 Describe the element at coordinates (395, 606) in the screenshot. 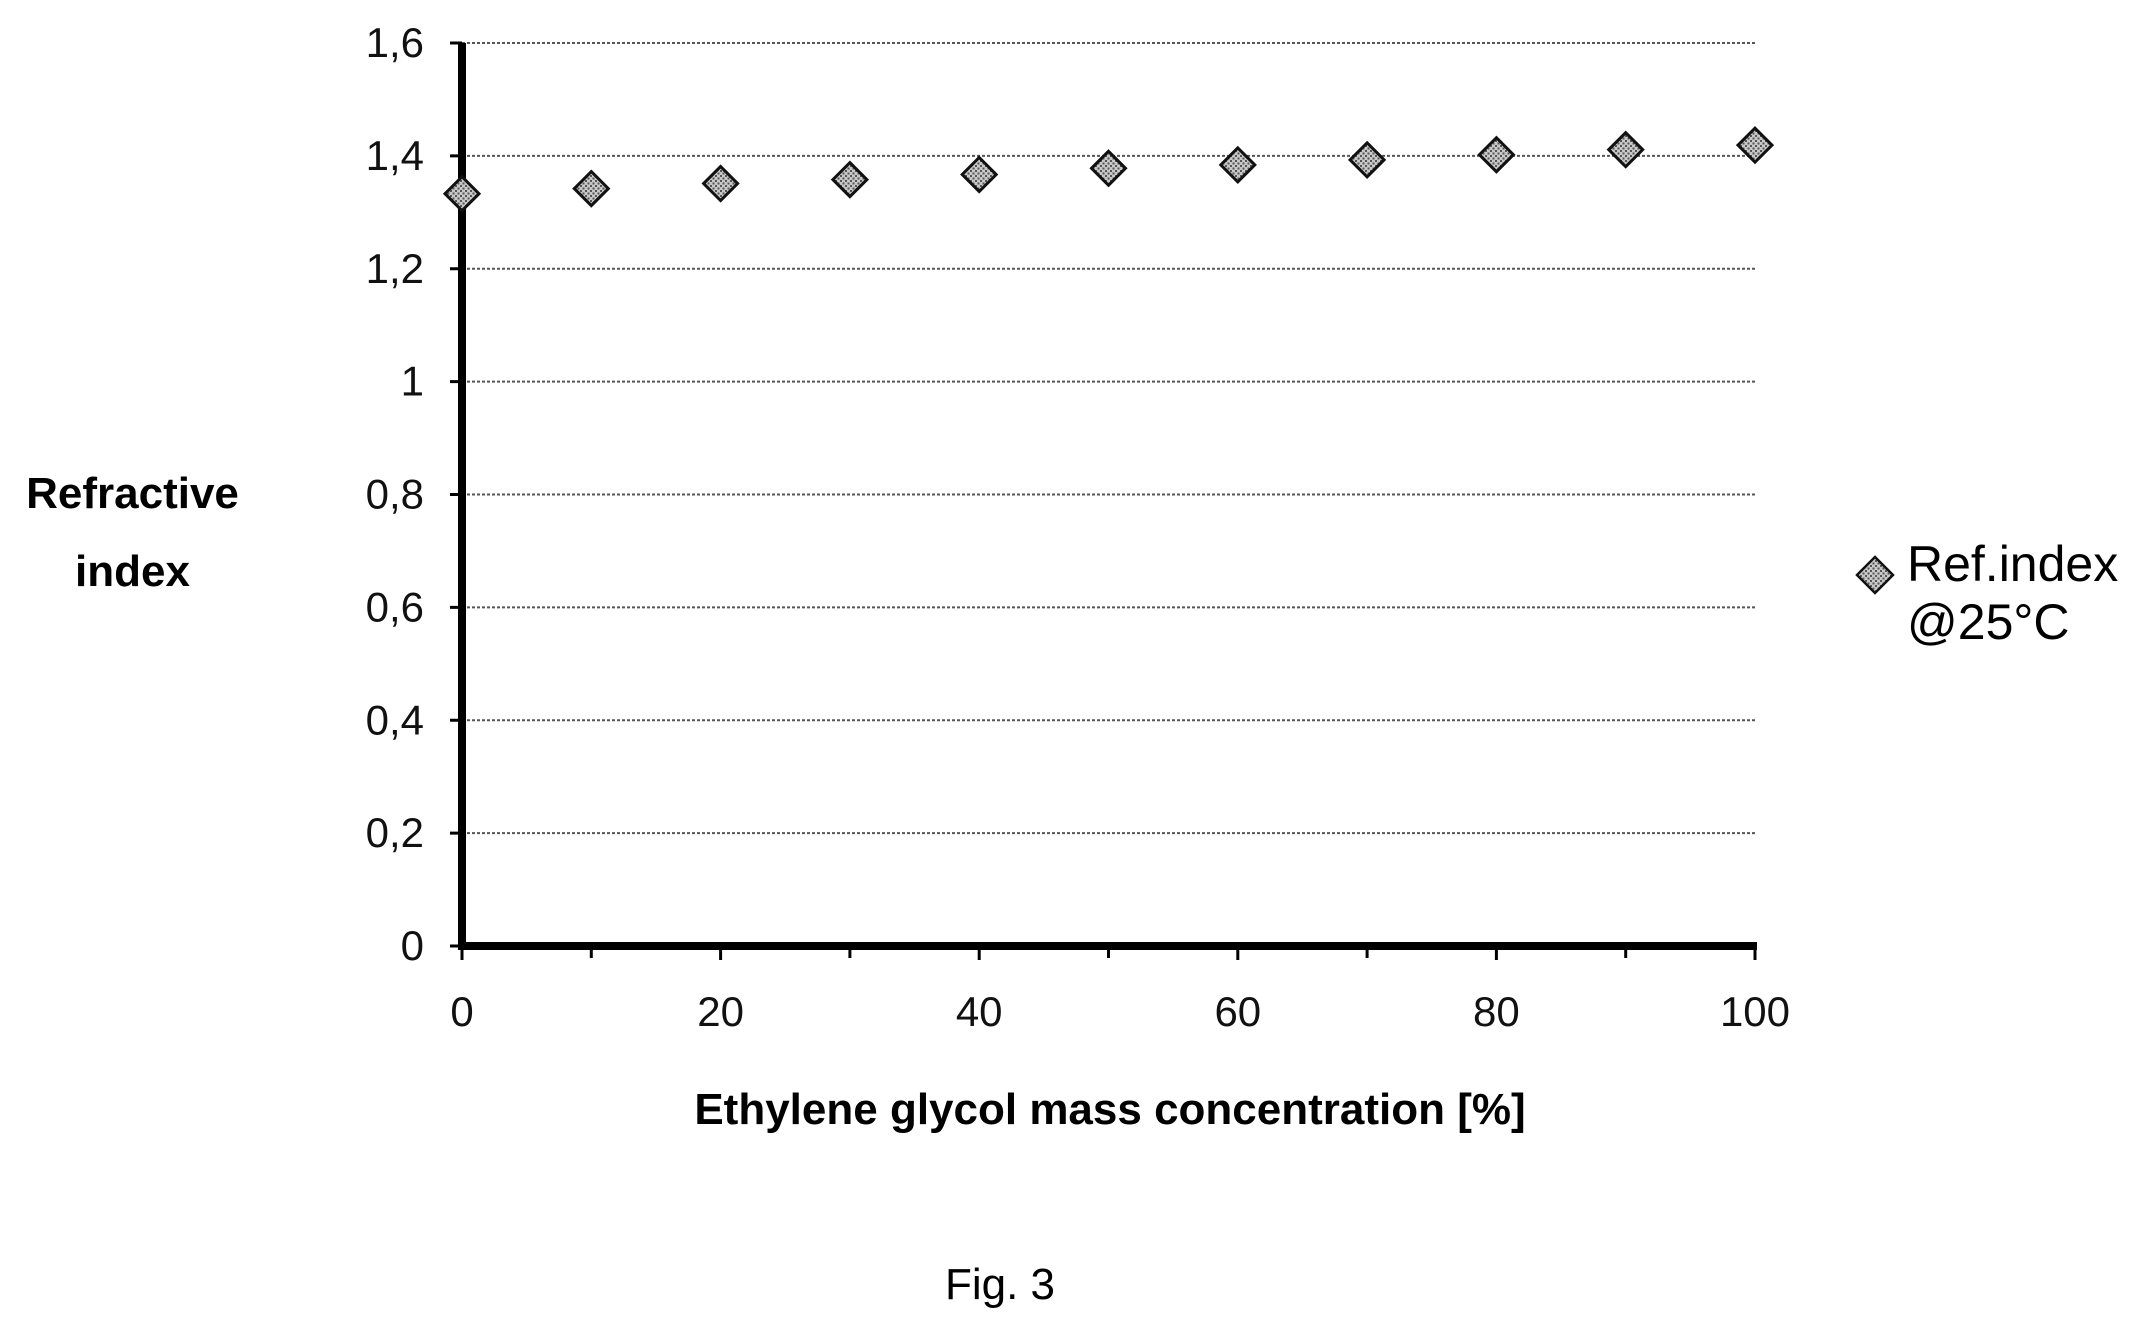

I see `y-tick-label: 0,6` at that location.